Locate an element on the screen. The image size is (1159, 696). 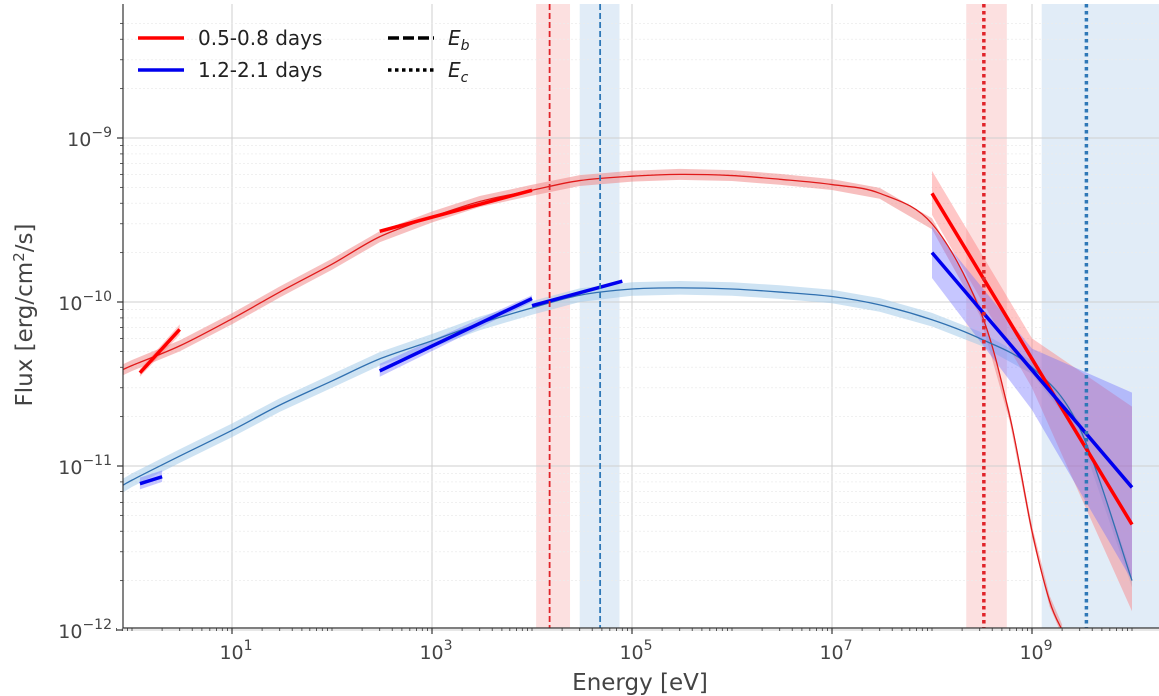
x-tick-label-3-exponent: 7 is located at coordinates (848, 646).